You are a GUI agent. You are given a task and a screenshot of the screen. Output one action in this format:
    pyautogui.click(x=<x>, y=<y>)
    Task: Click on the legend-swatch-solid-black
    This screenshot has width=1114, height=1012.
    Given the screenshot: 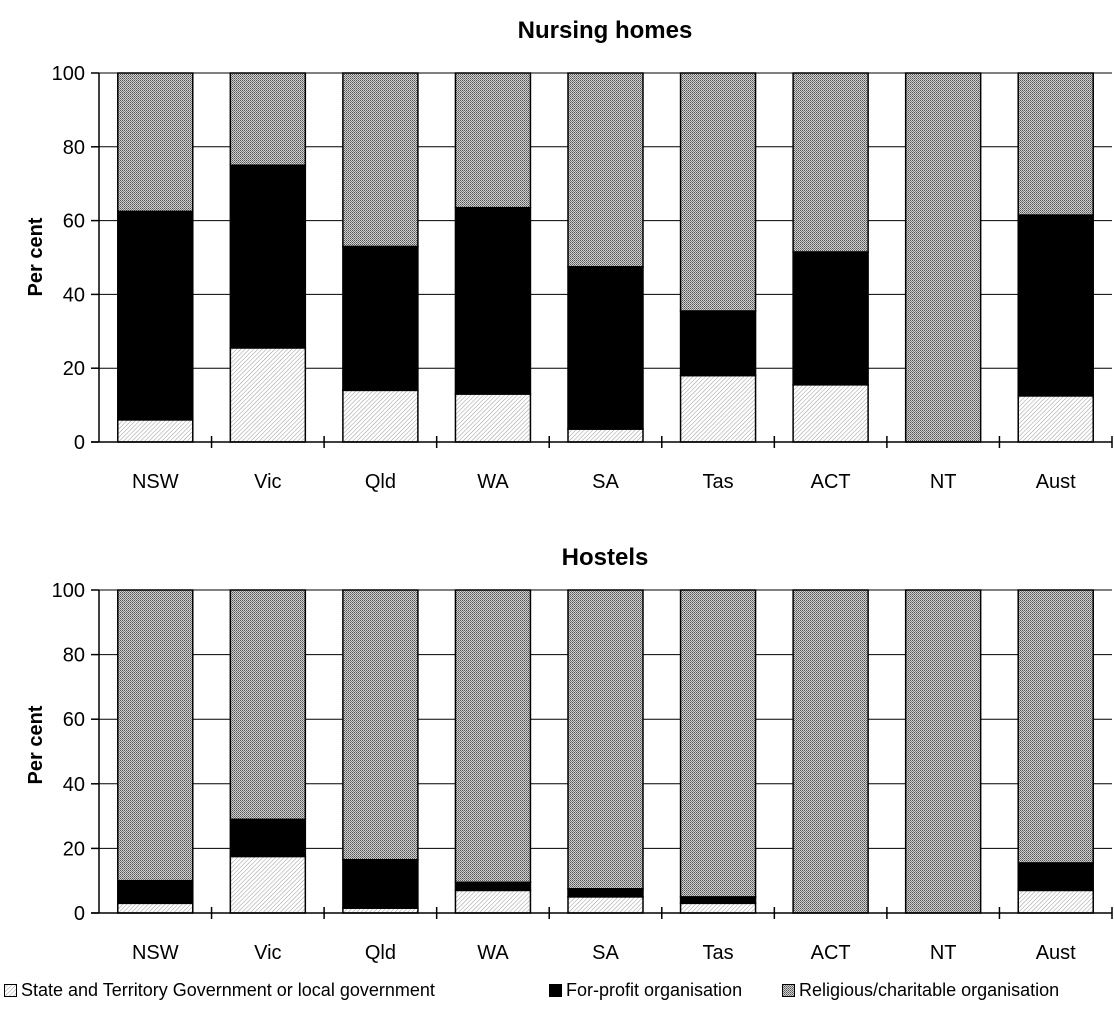 What is the action you would take?
    pyautogui.click(x=555, y=990)
    